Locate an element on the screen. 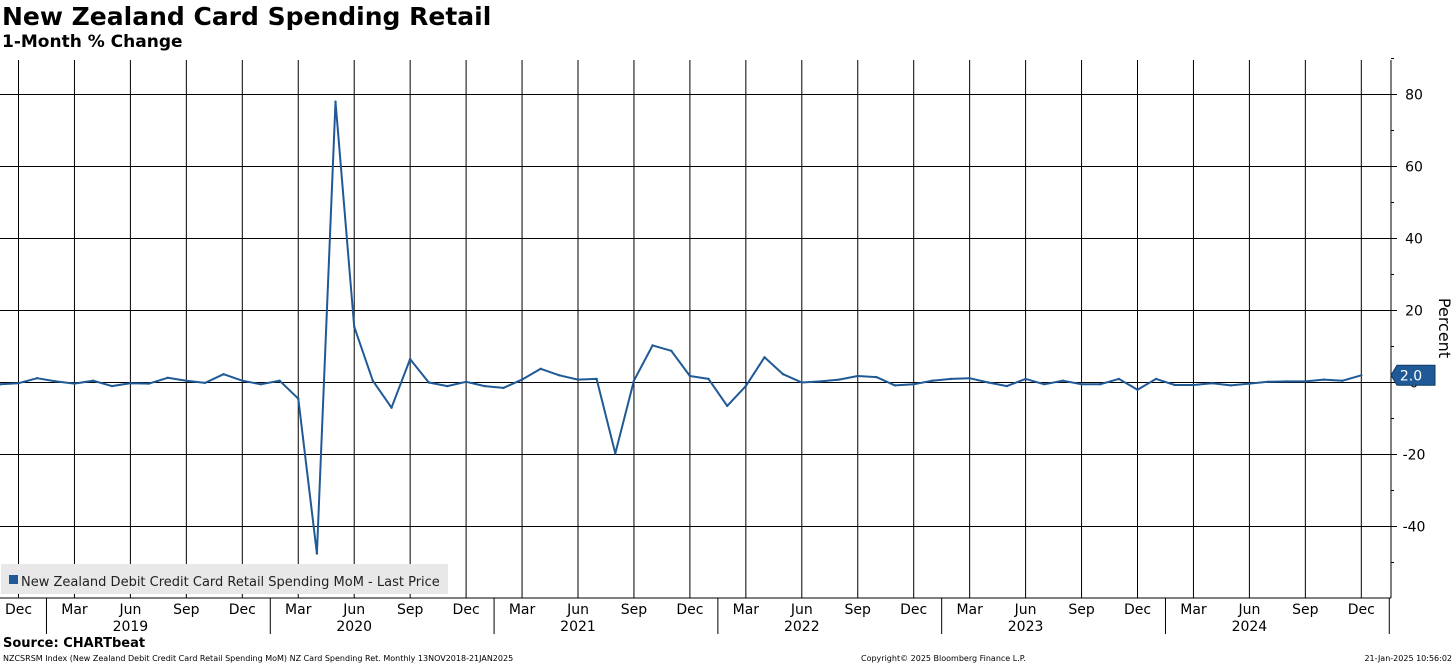  y-axis-label: Percent is located at coordinates (1444, 328).